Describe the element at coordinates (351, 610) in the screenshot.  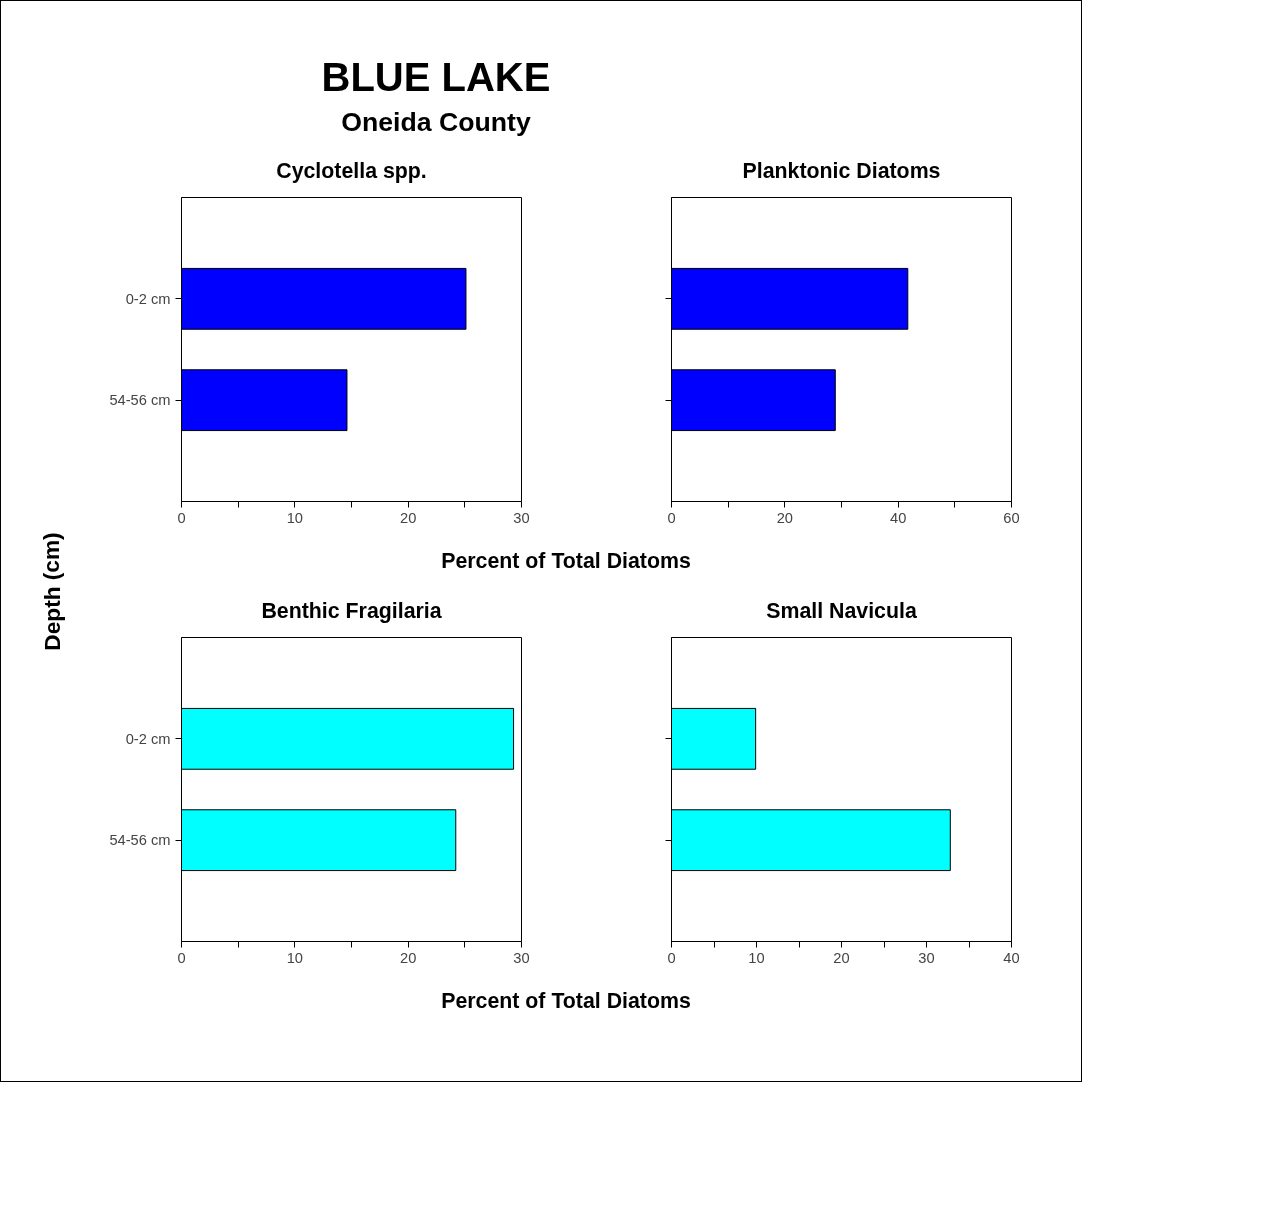
I see `chart-title: Benthic Fragilaria` at that location.